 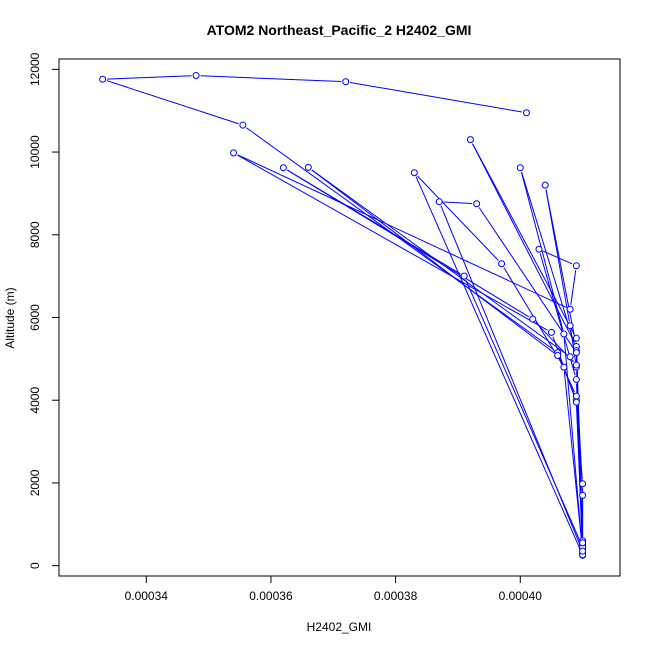 What do you see at coordinates (43, 310) in the screenshot?
I see `y-axis: 0 2000 4000 6000 8000 10000 12000` at bounding box center [43, 310].